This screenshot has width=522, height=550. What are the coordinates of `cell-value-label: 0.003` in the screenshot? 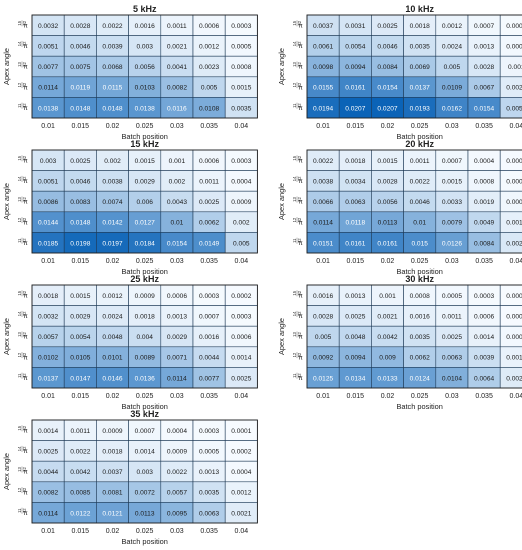 It's located at (144, 472).